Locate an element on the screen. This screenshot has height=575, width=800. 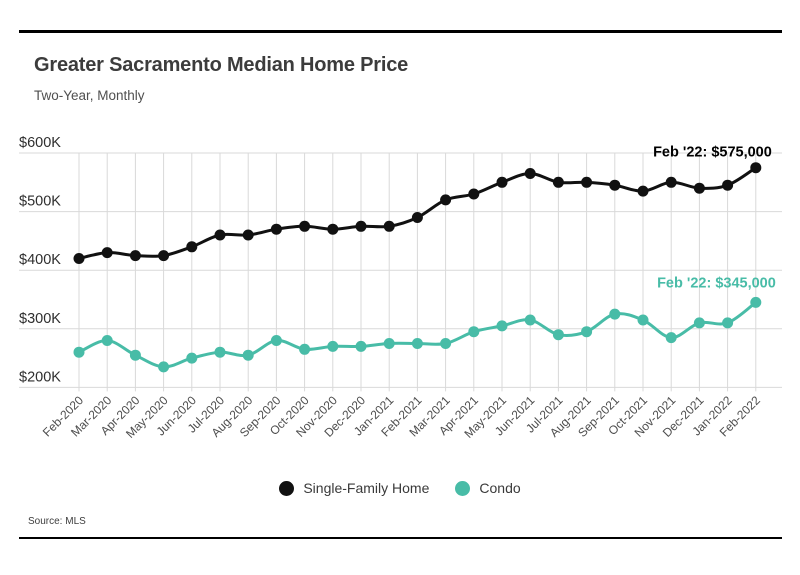
legend-item-single-family-home: Single-Family Home is located at coordinates (354, 488).